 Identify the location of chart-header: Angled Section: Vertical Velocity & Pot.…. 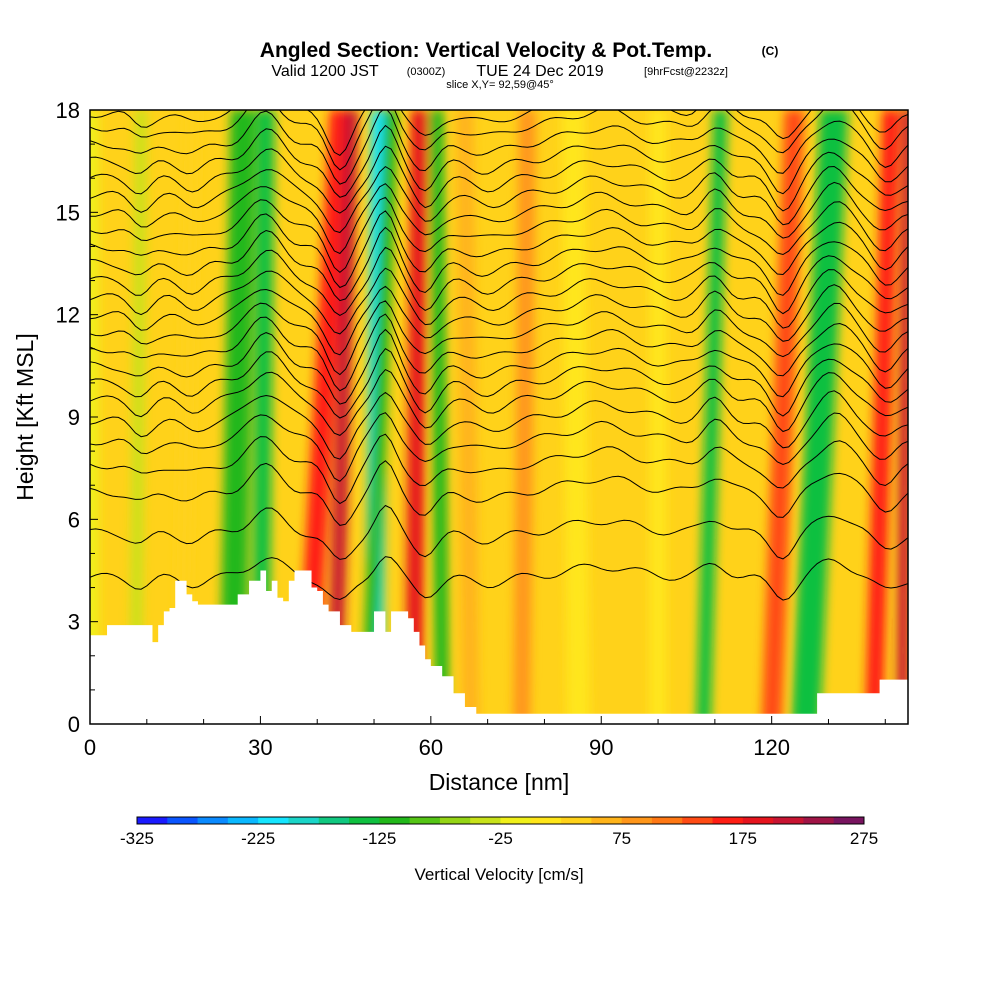
(519, 65).